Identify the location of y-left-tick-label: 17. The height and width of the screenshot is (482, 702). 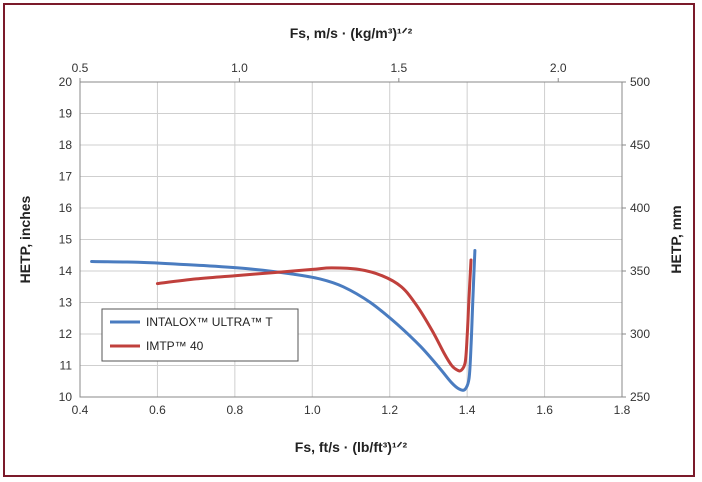
(66, 177).